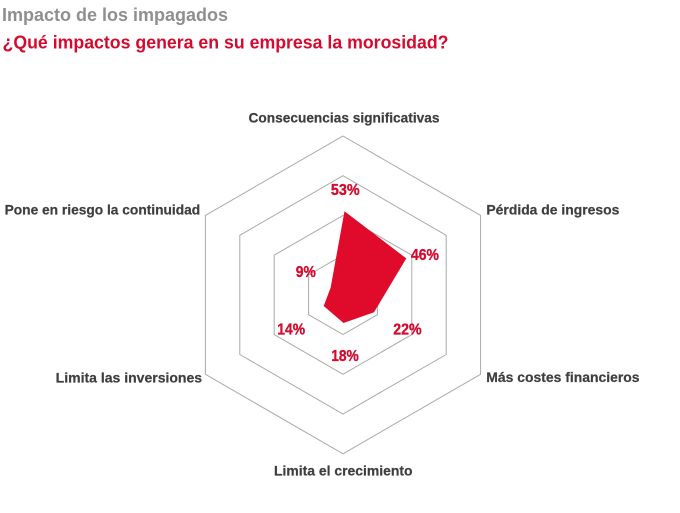 This screenshot has height=513, width=680. I want to click on svg-text: 46%, so click(425, 255).